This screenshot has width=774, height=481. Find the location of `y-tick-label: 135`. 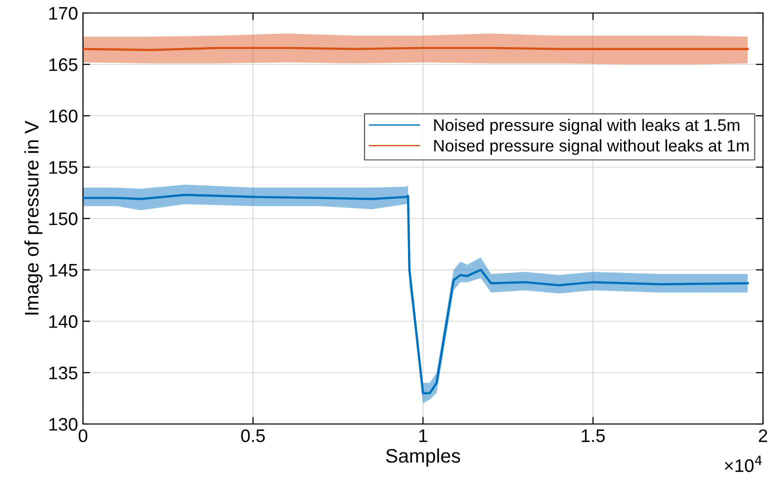

y-tick-label: 135 is located at coordinates (63, 373).